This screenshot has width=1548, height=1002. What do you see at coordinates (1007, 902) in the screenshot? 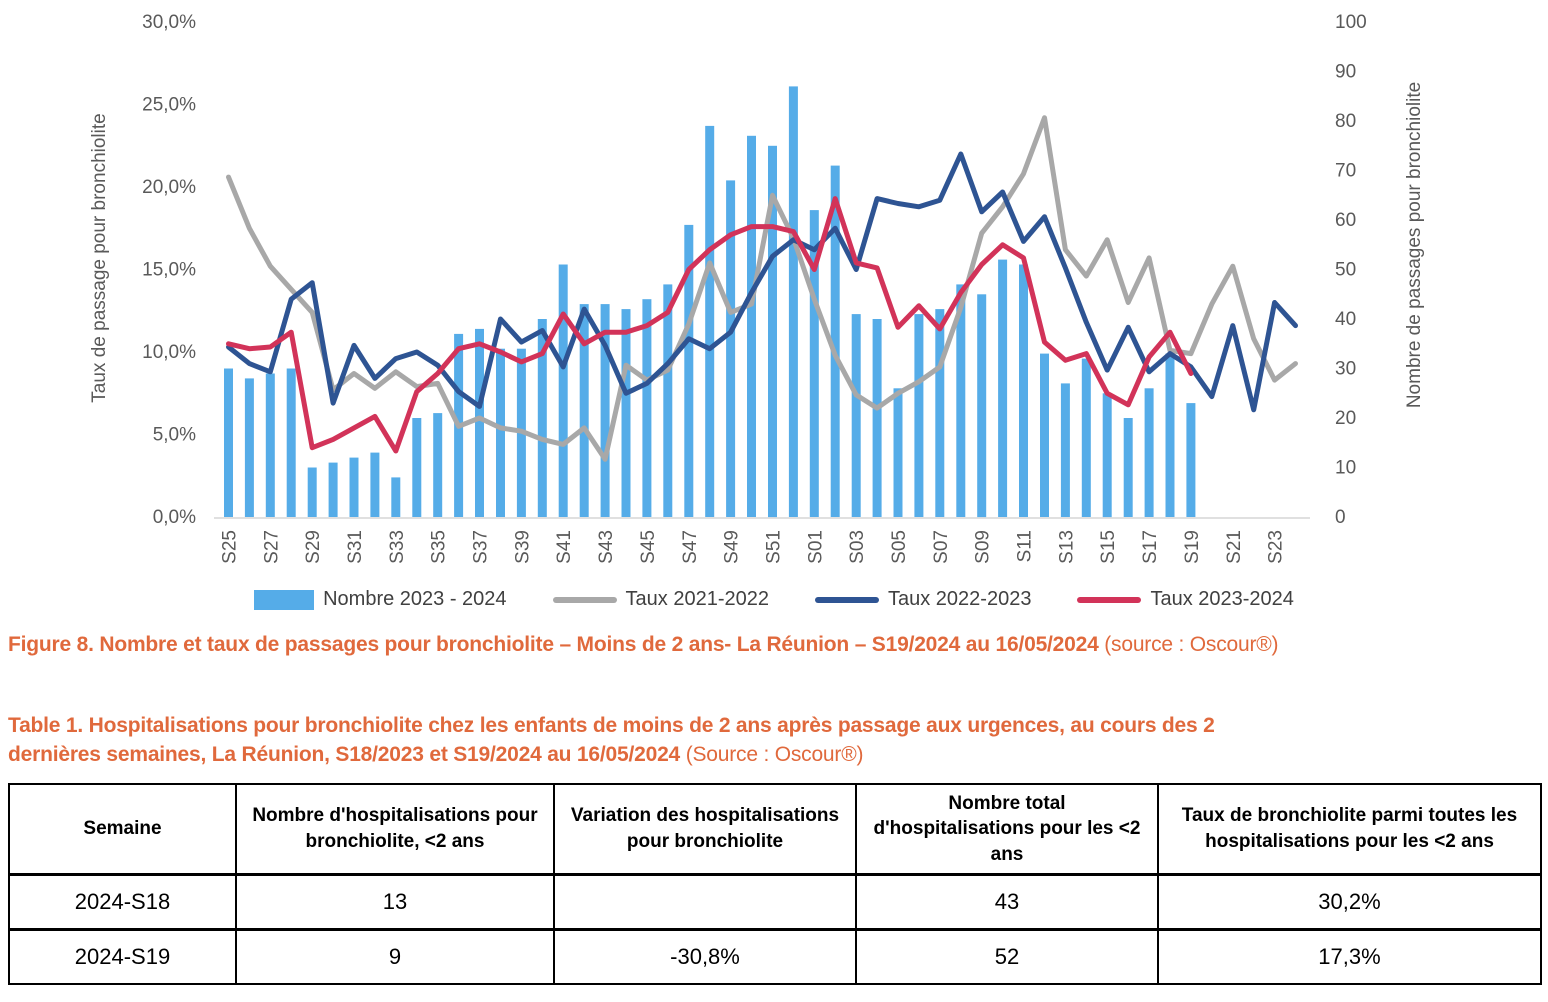
I see `cell-nb-total: 43` at bounding box center [1007, 902].